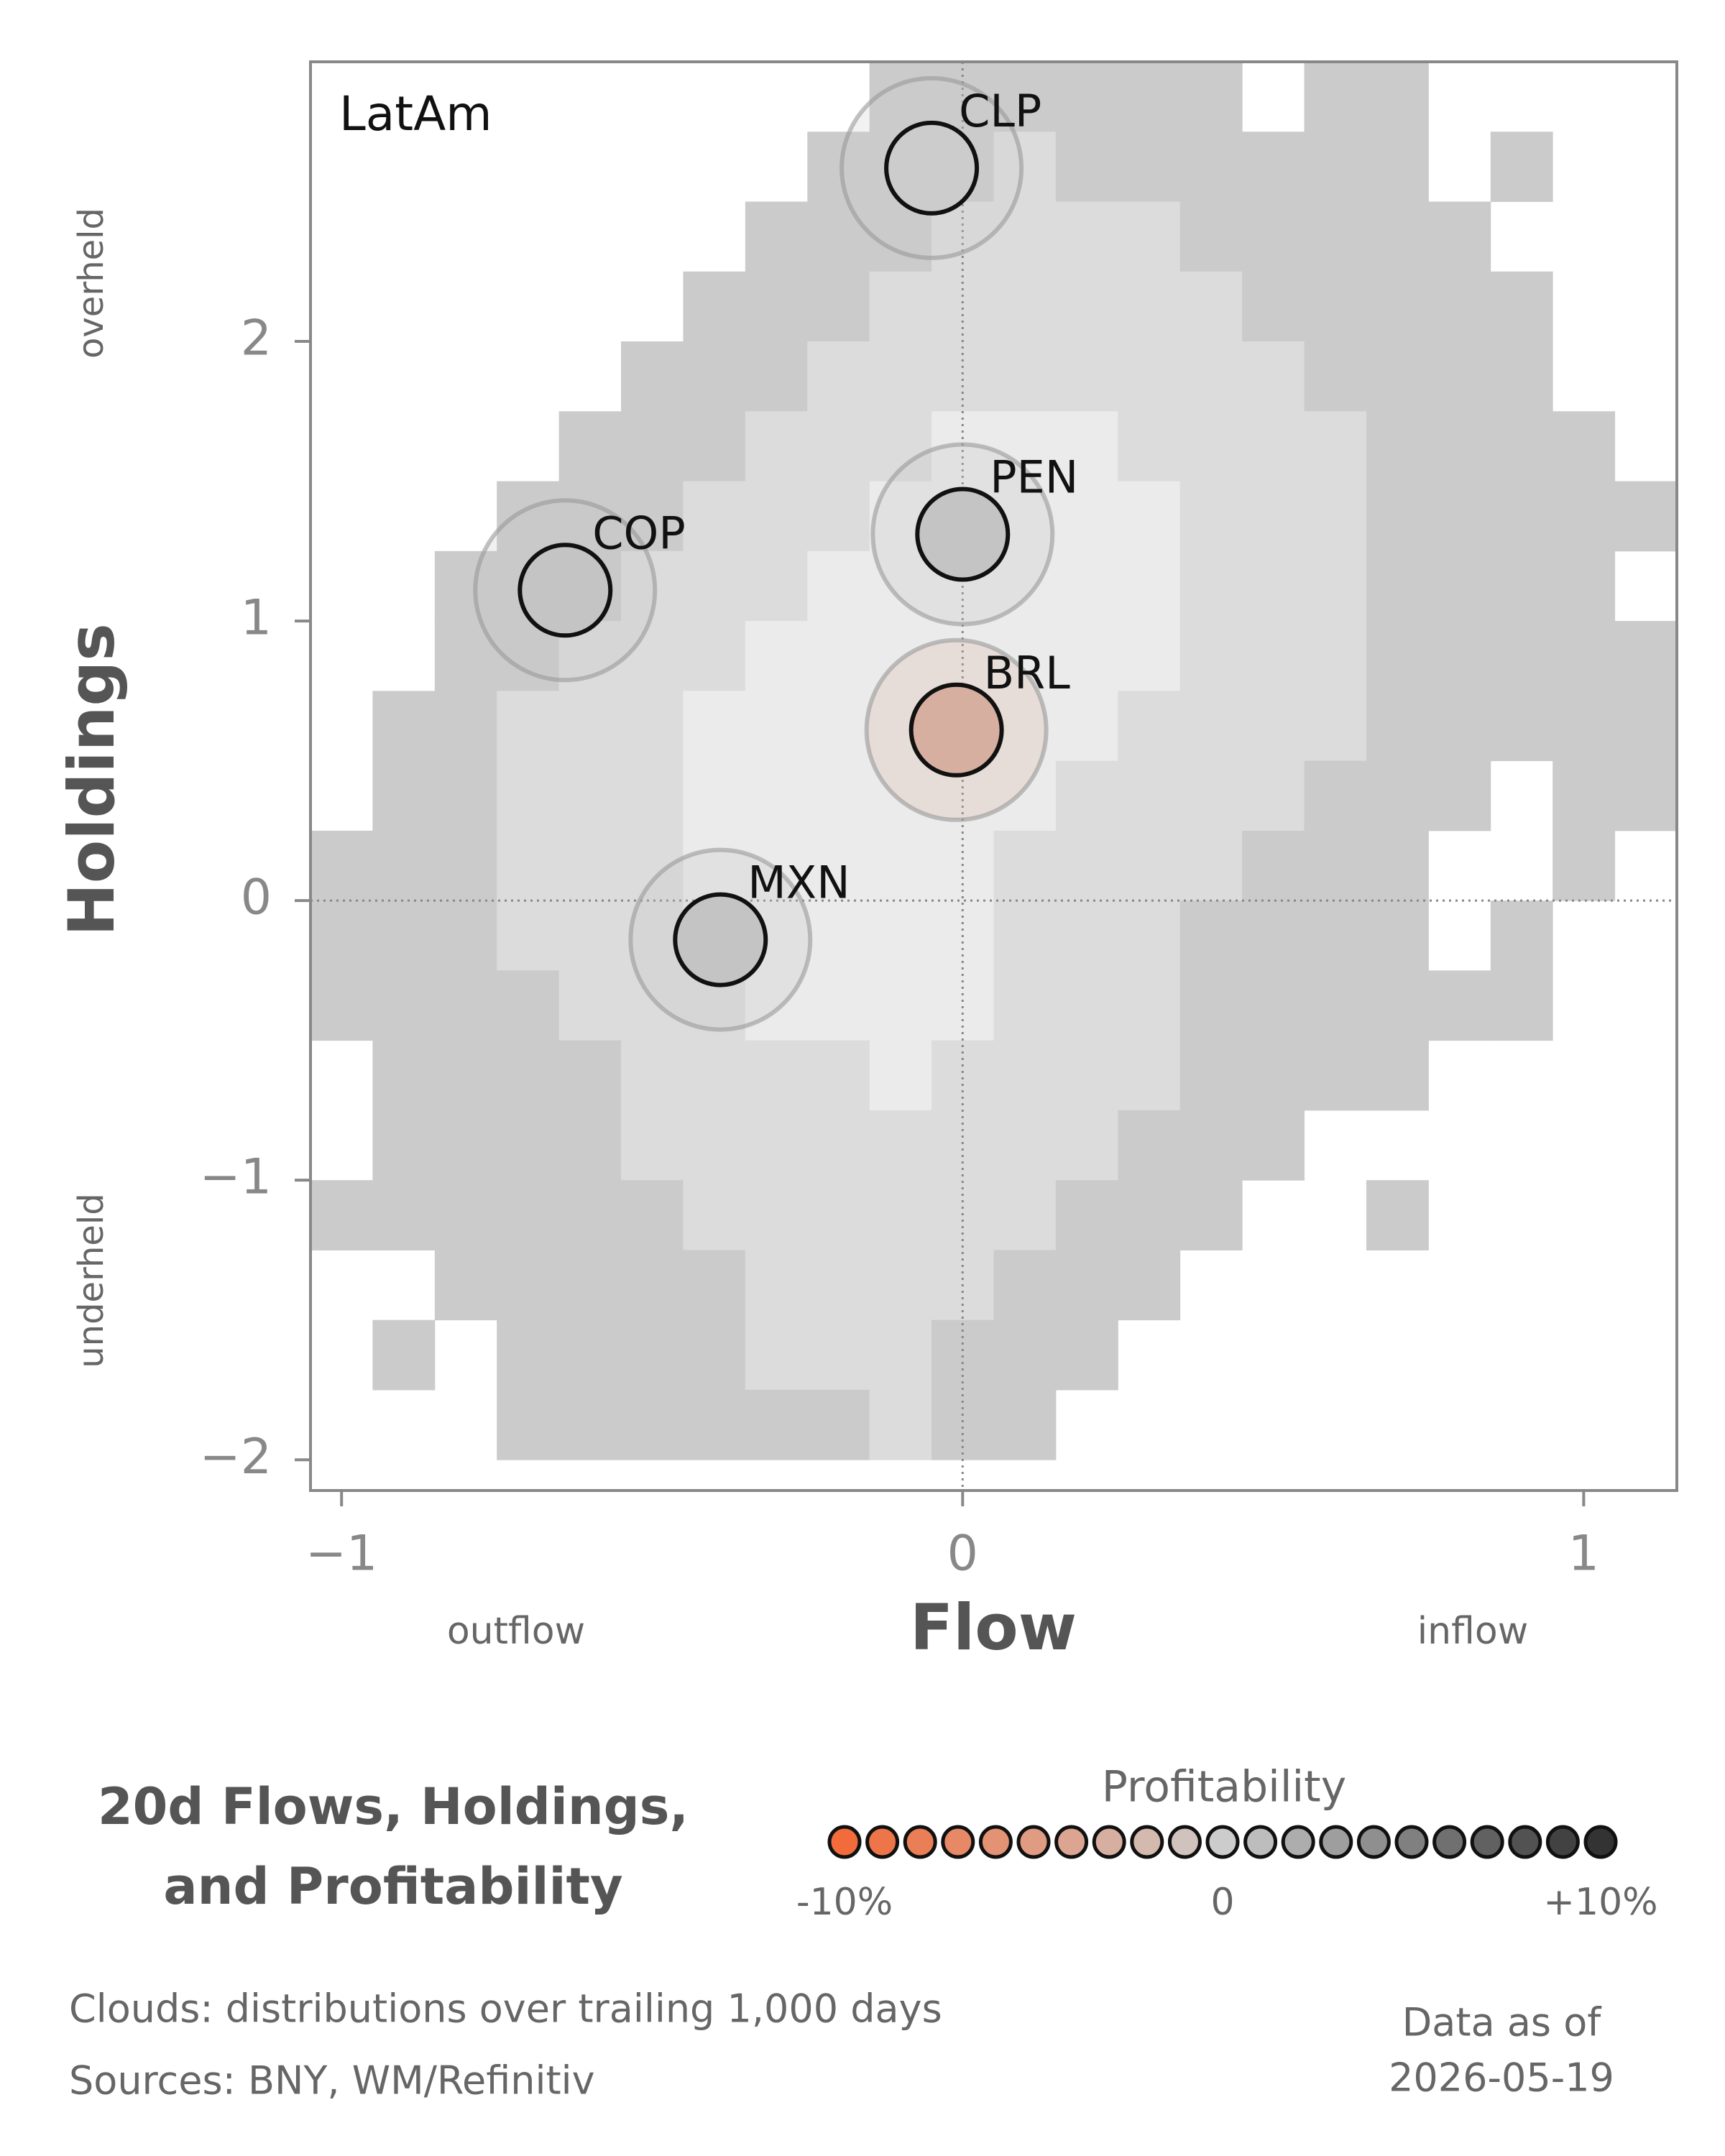 The height and width of the screenshot is (2156, 1725). Describe the element at coordinates (332, 2081) in the screenshot. I see `note: Sources: BNY, WM/Refinitiv` at that location.